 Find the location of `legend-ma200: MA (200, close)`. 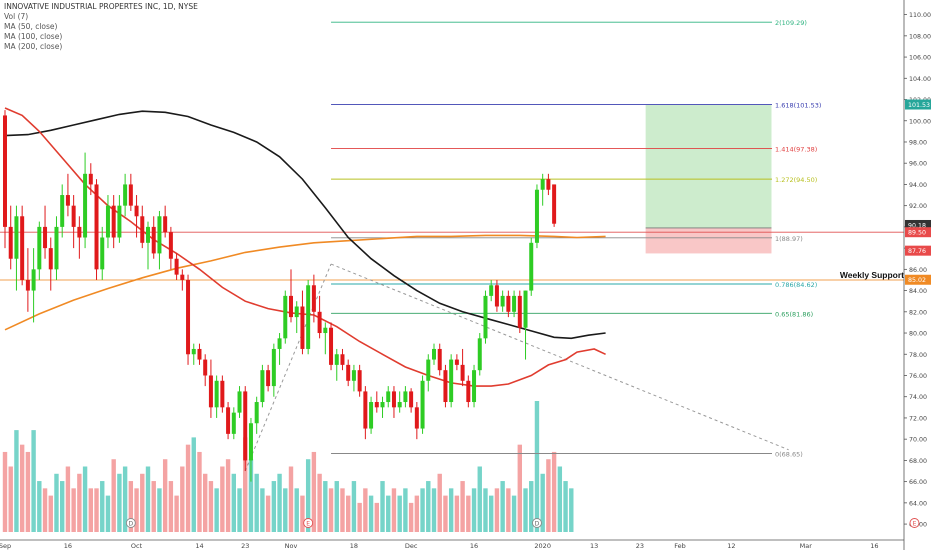

legend-ma200: MA (200, close) is located at coordinates (33, 46).